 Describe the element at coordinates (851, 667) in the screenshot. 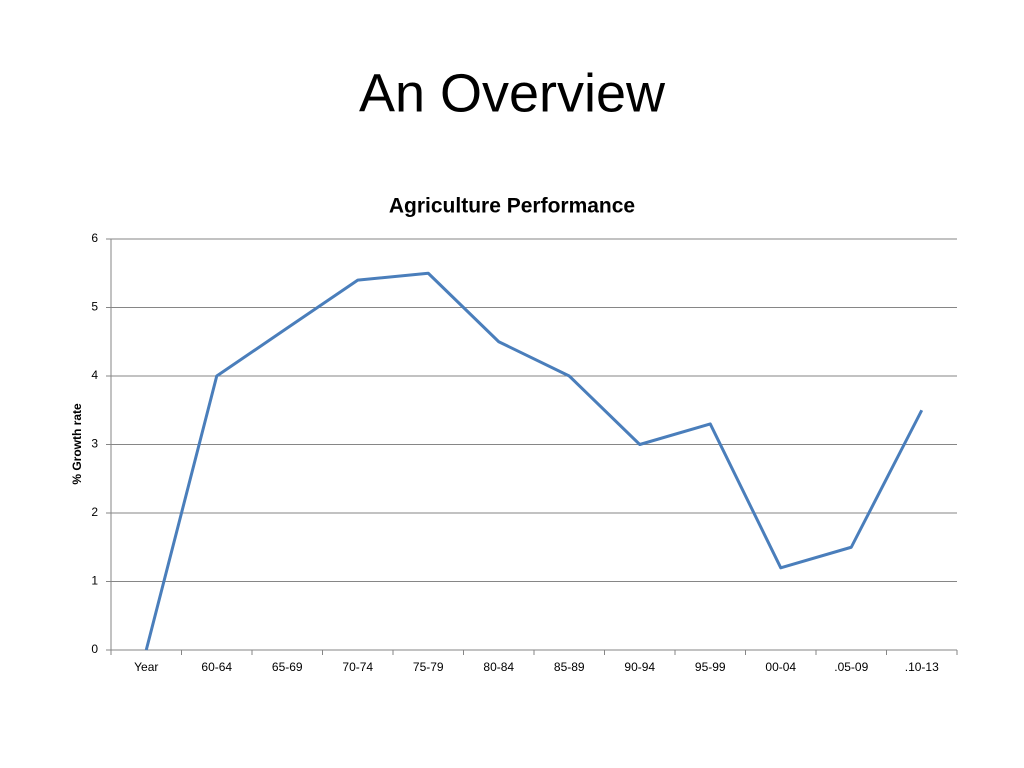

I see `x-tick-label: .05-09` at that location.